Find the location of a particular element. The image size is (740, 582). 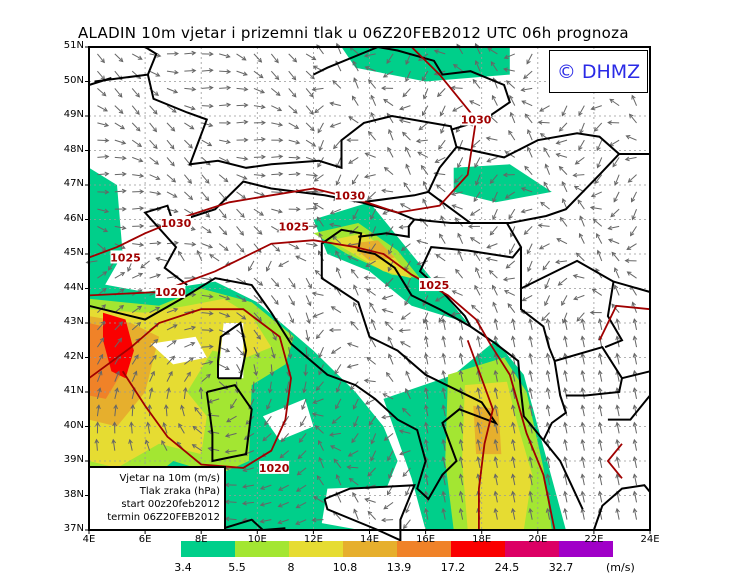

lon-label: 20E is located at coordinates (538, 539).